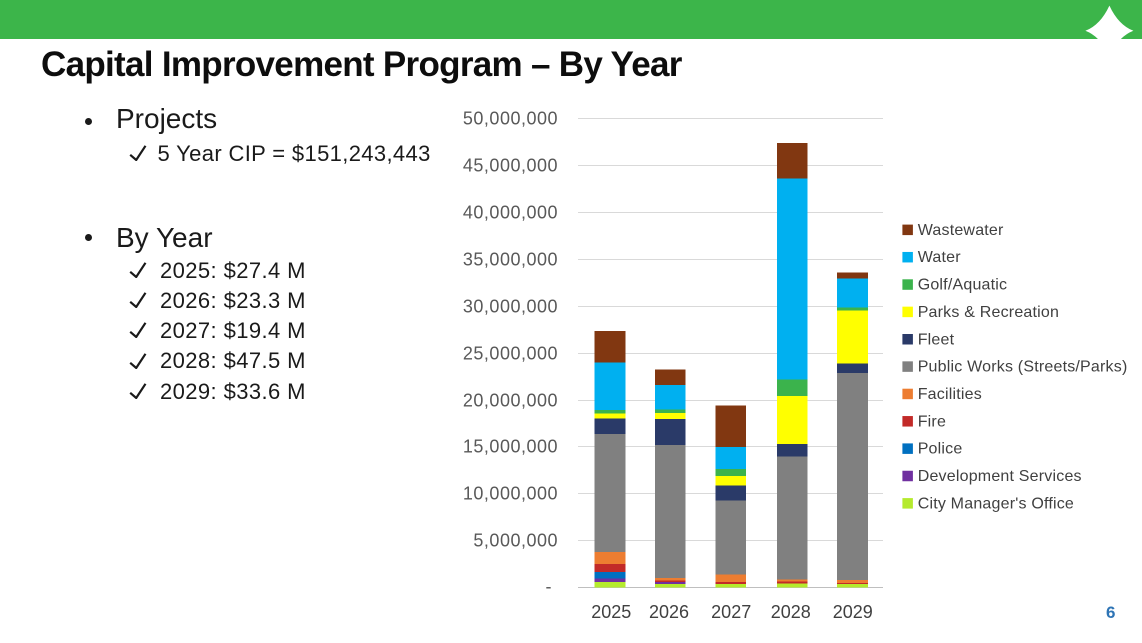 The image size is (1142, 643). Describe the element at coordinates (515, 541) in the screenshot. I see `svg-text: 5,000,000` at that location.